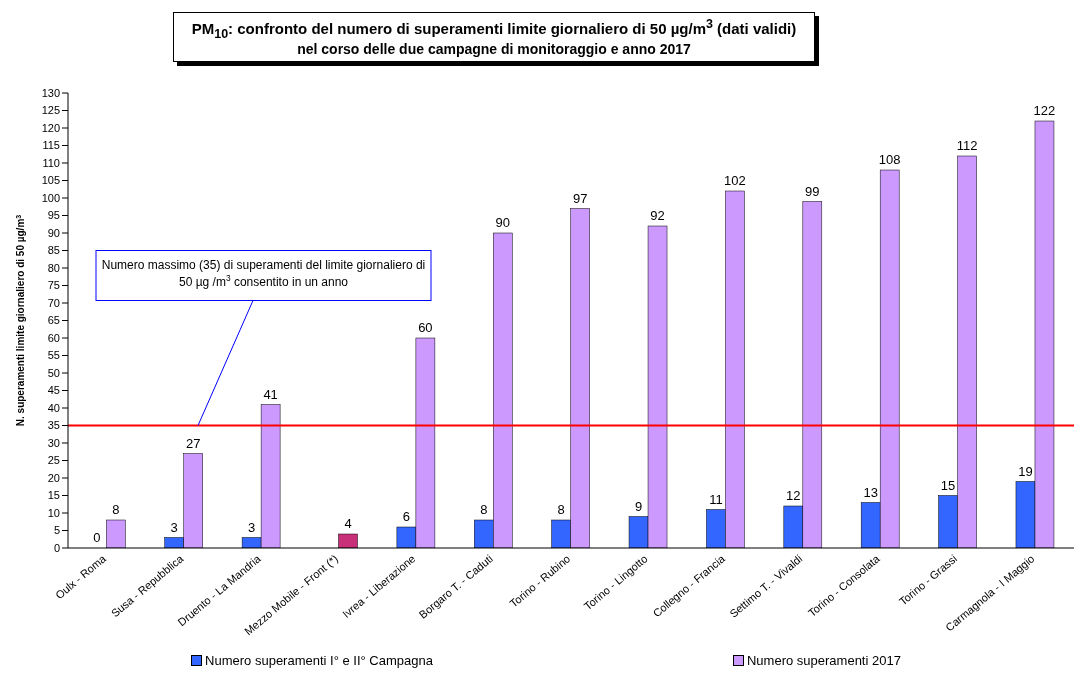  Describe the element at coordinates (735, 180) in the screenshot. I see `data-label: 102` at that location.